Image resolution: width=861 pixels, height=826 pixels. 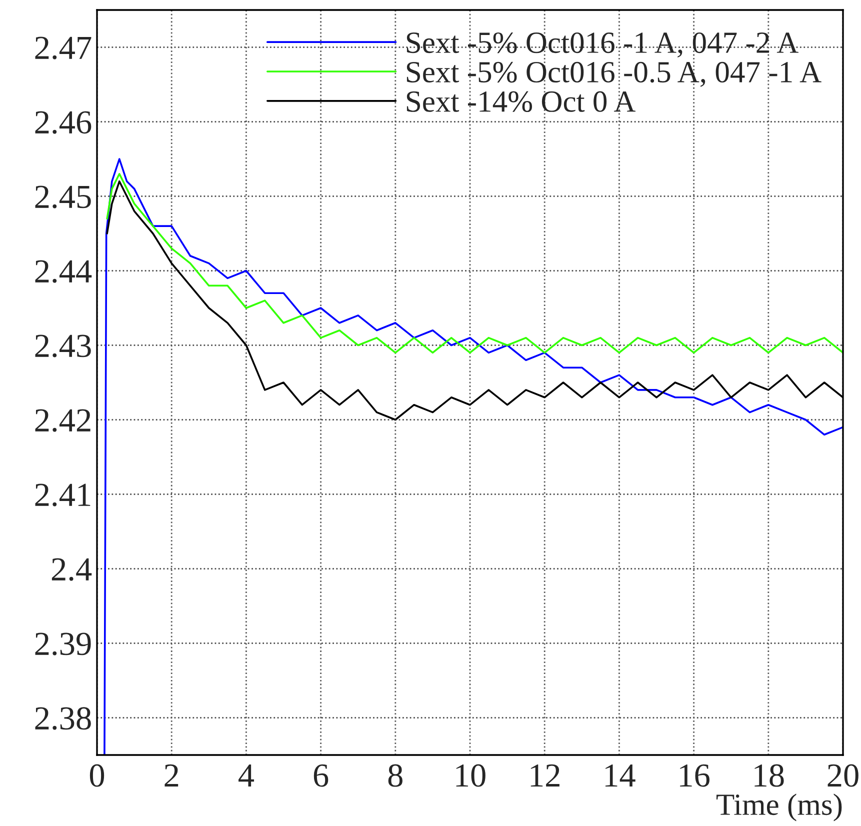 What do you see at coordinates (97, 775) in the screenshot?
I see `x-tick-label: 0` at bounding box center [97, 775].